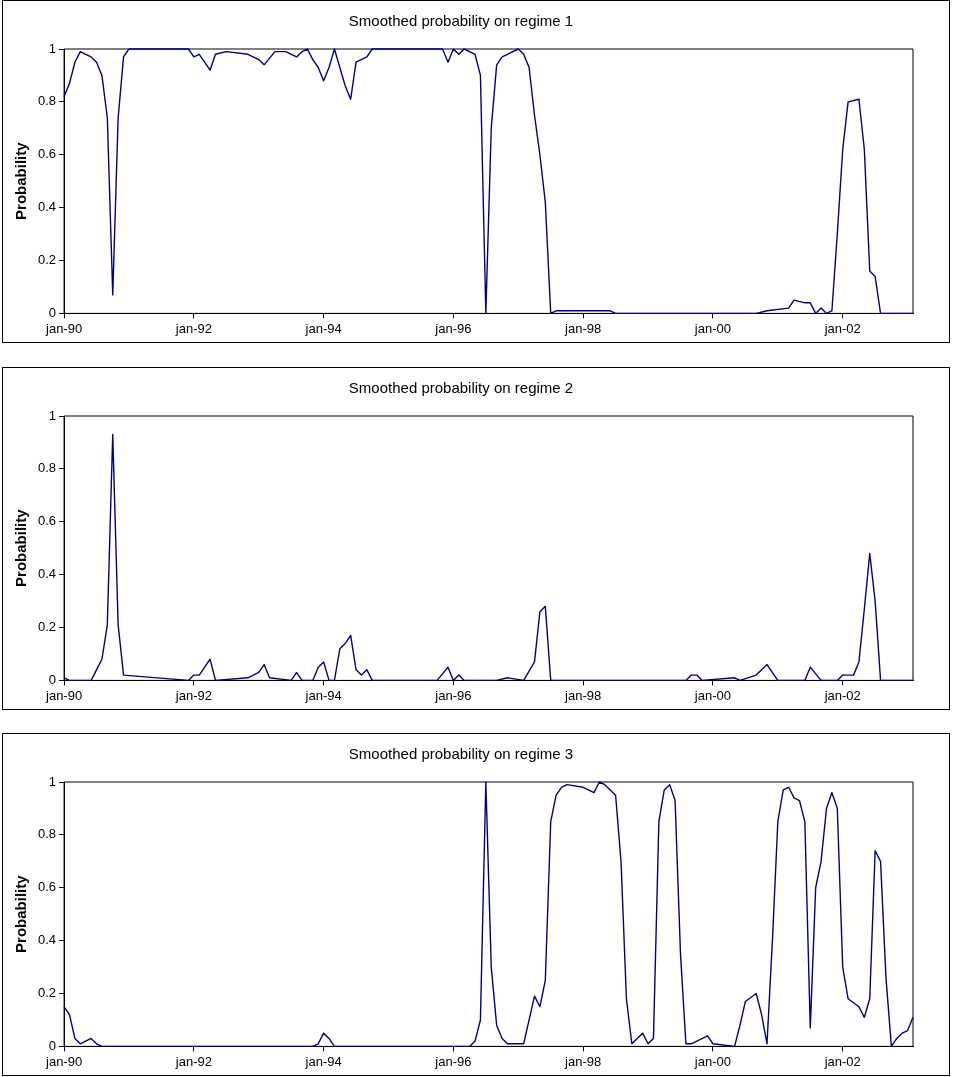 The image size is (954, 1077). What do you see at coordinates (461, 388) in the screenshot?
I see `chart-title: Smoothed probability on regime 2` at bounding box center [461, 388].